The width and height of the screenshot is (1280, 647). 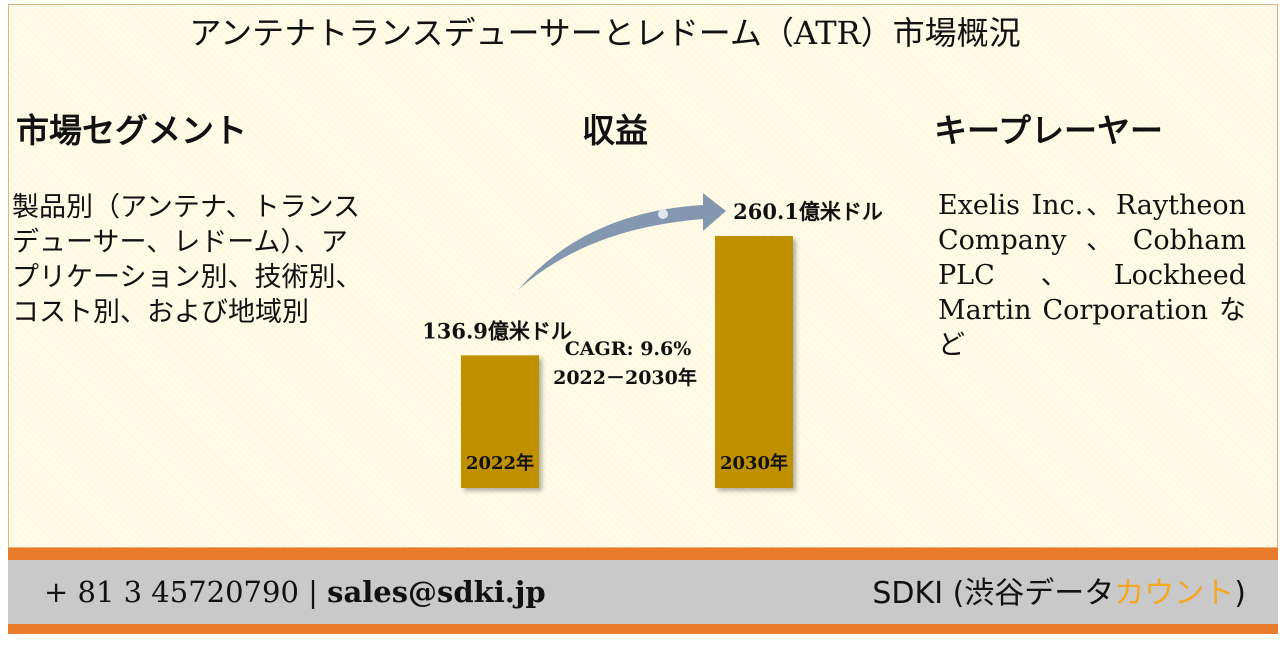 What do you see at coordinates (1240, 593) in the screenshot?
I see `brand-suffix: )` at bounding box center [1240, 593].